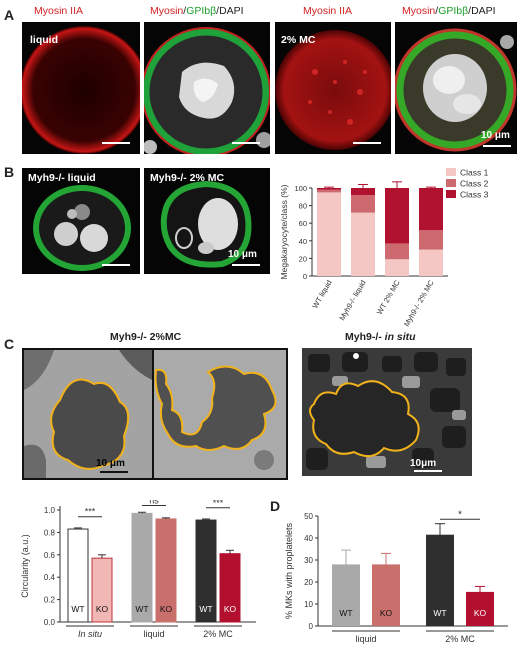  What do you see at coordinates (90, 634) in the screenshot?
I see `group-label: In situ` at bounding box center [90, 634].